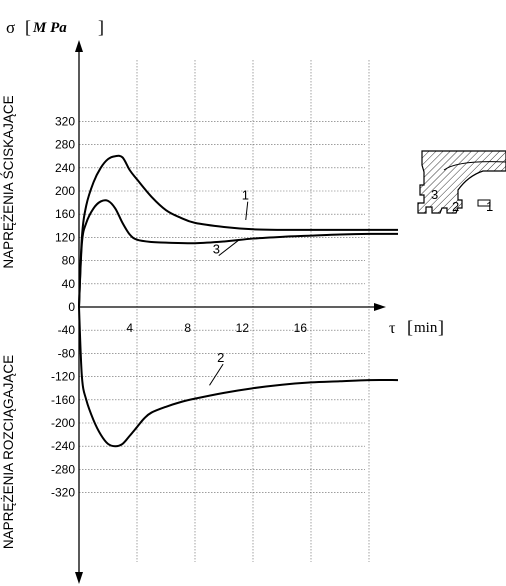  Describe the element at coordinates (101, 27) in the screenshot. I see `y-axis-bracket-close: ]` at that location.